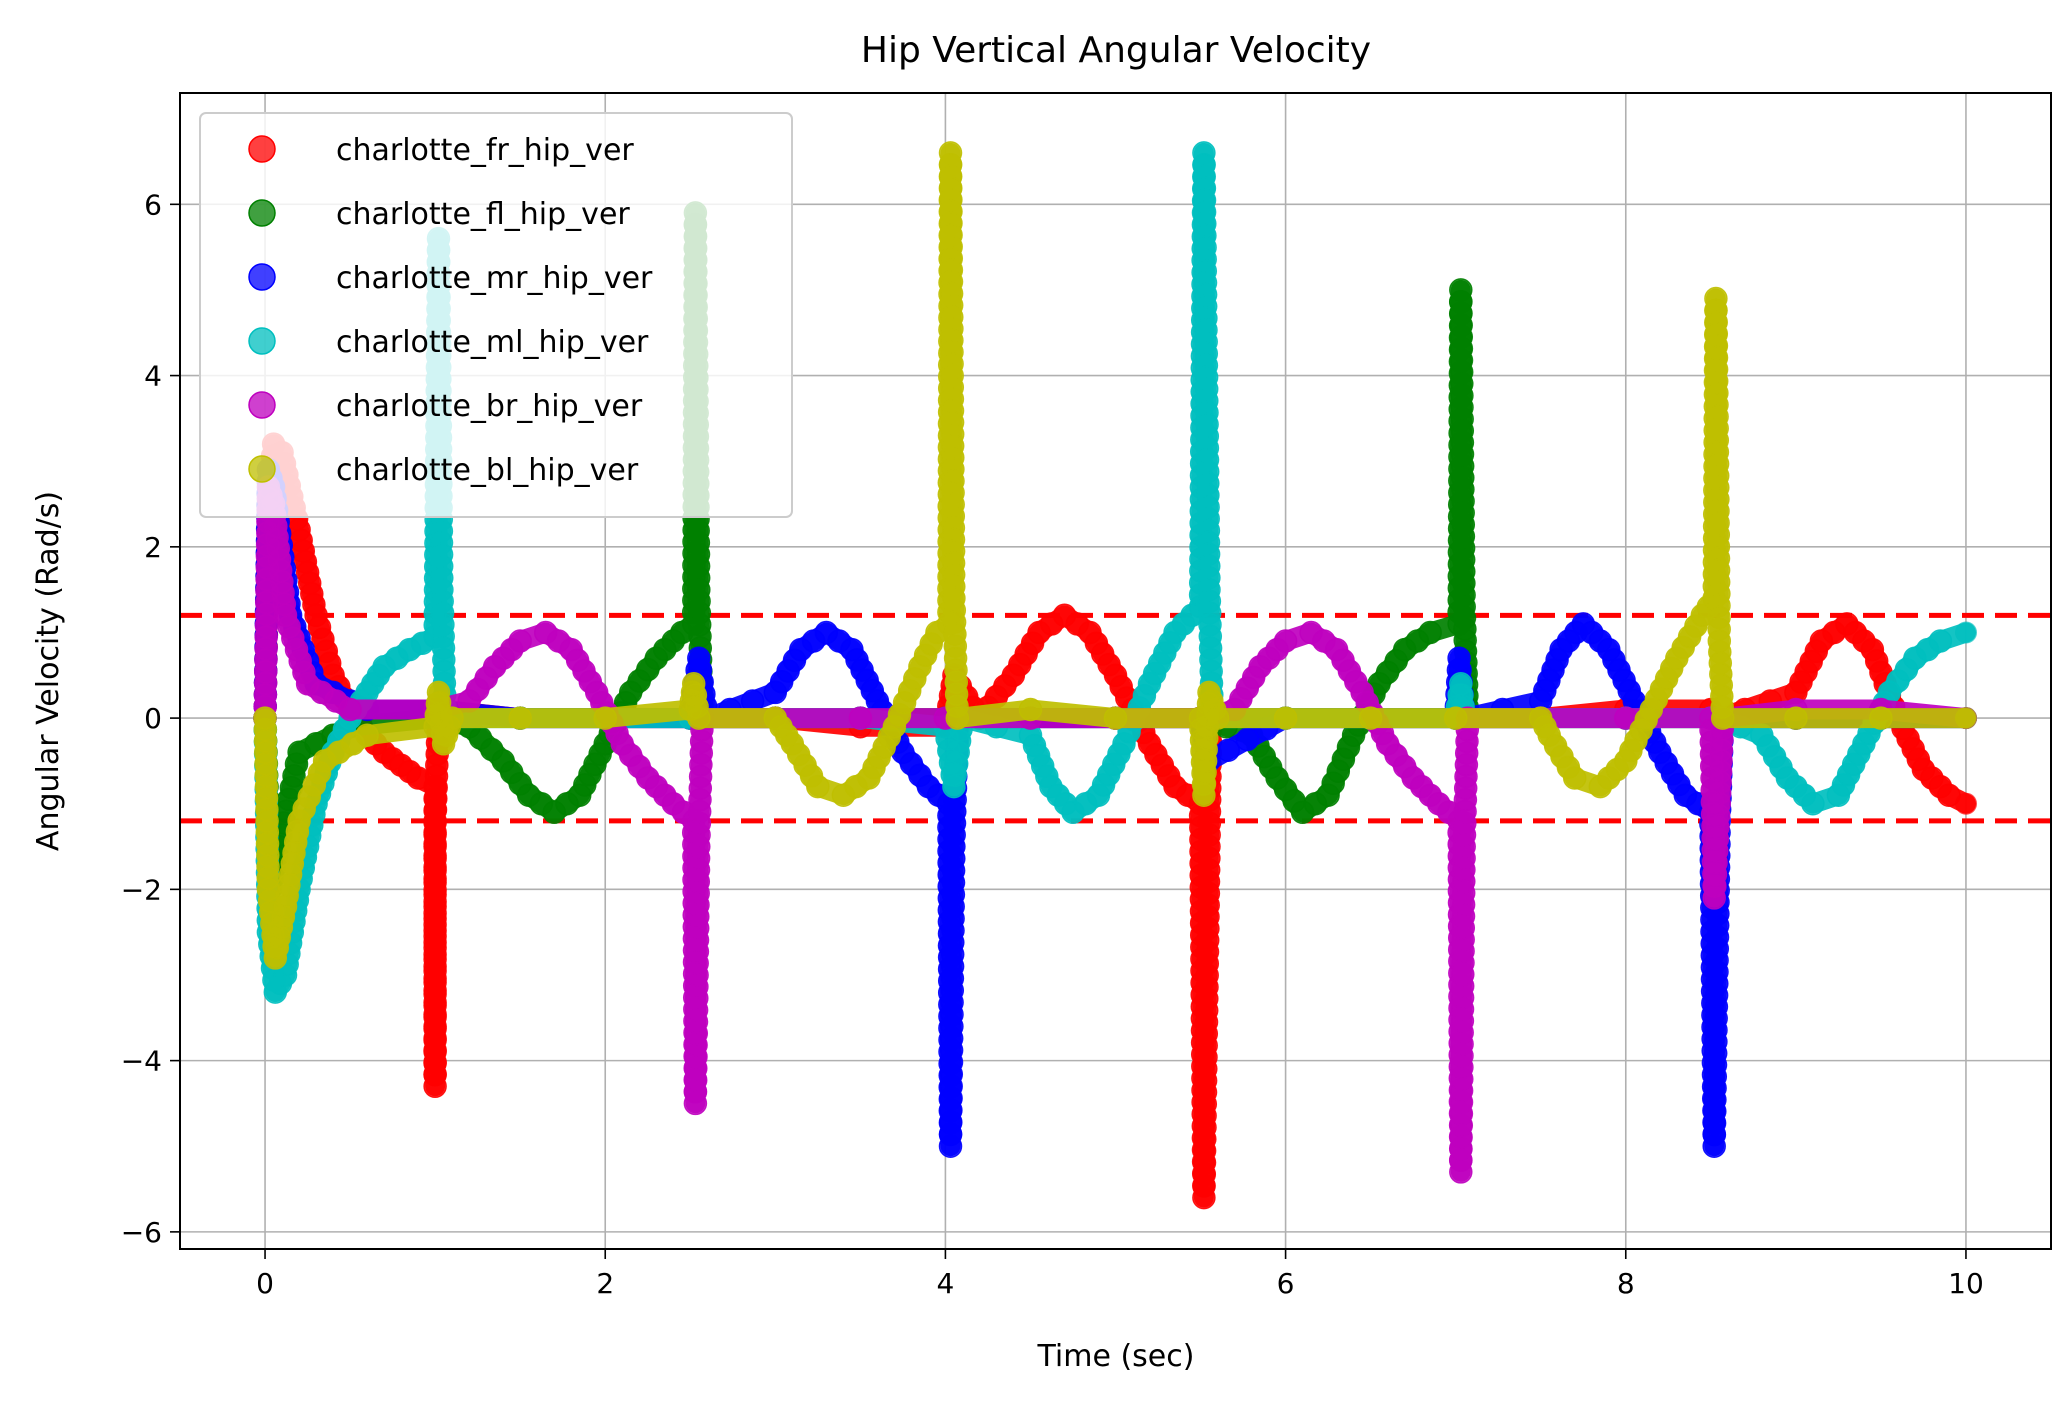  I want to click on threshold-lines, so click(1115, 718).